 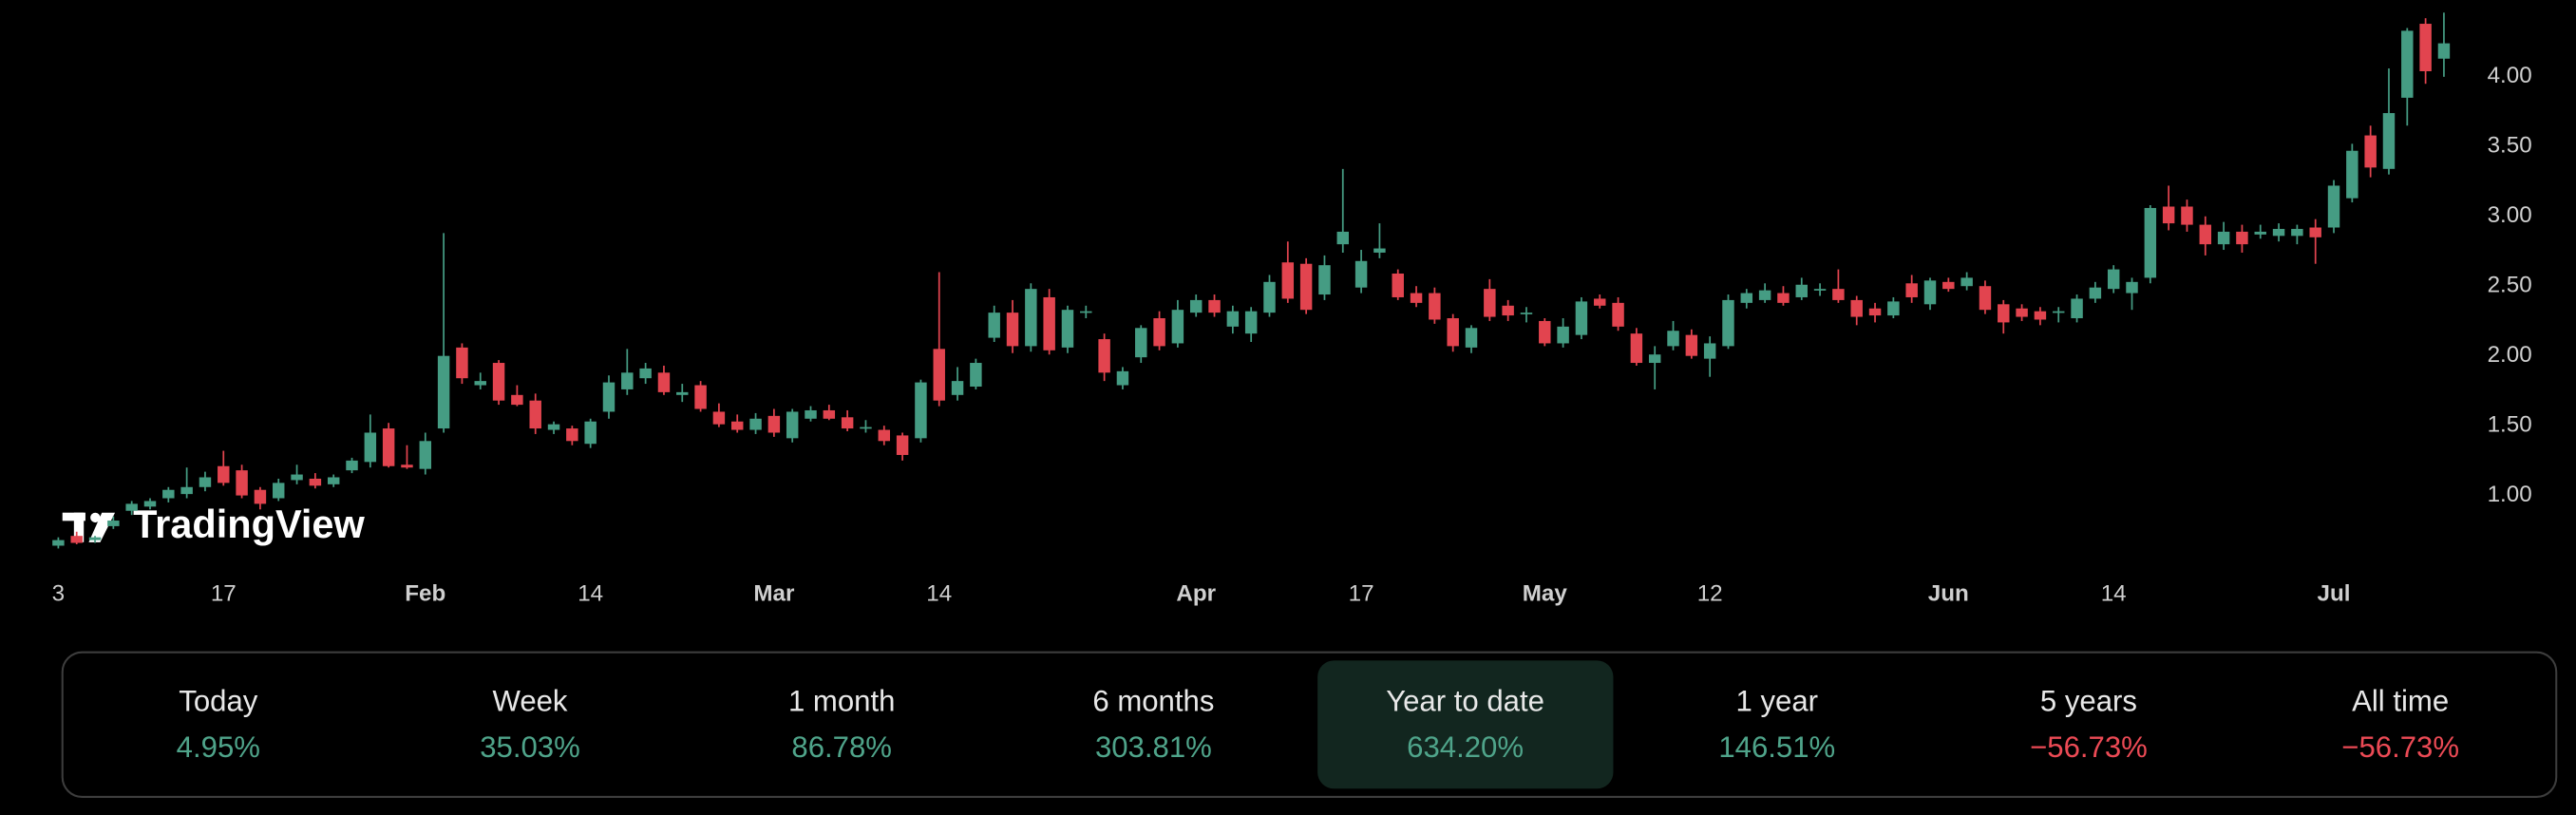 What do you see at coordinates (1153, 701) in the screenshot?
I see `period-label: 6 months` at bounding box center [1153, 701].